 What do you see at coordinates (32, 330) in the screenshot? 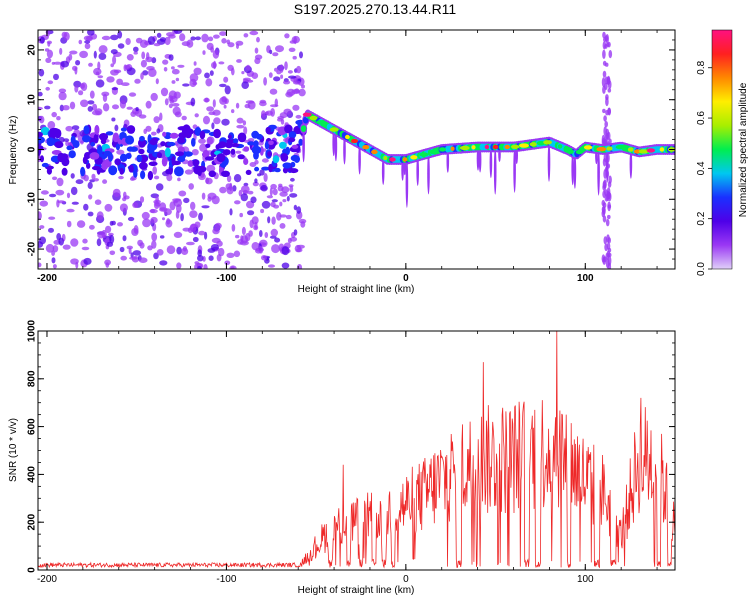
I see `y-tick-label: 1000` at bounding box center [32, 330].